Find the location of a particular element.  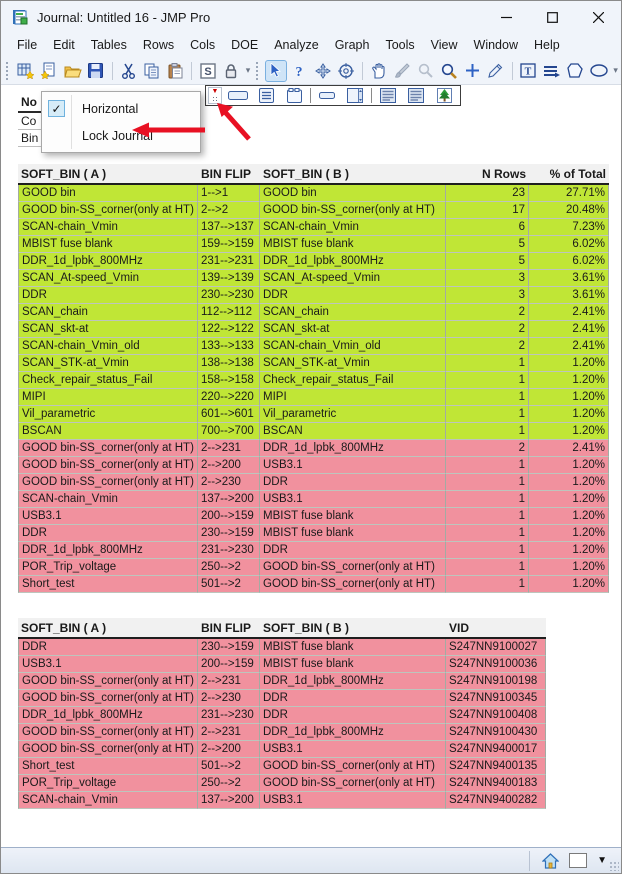

table-cell: 1-->1 is located at coordinates (229, 193).